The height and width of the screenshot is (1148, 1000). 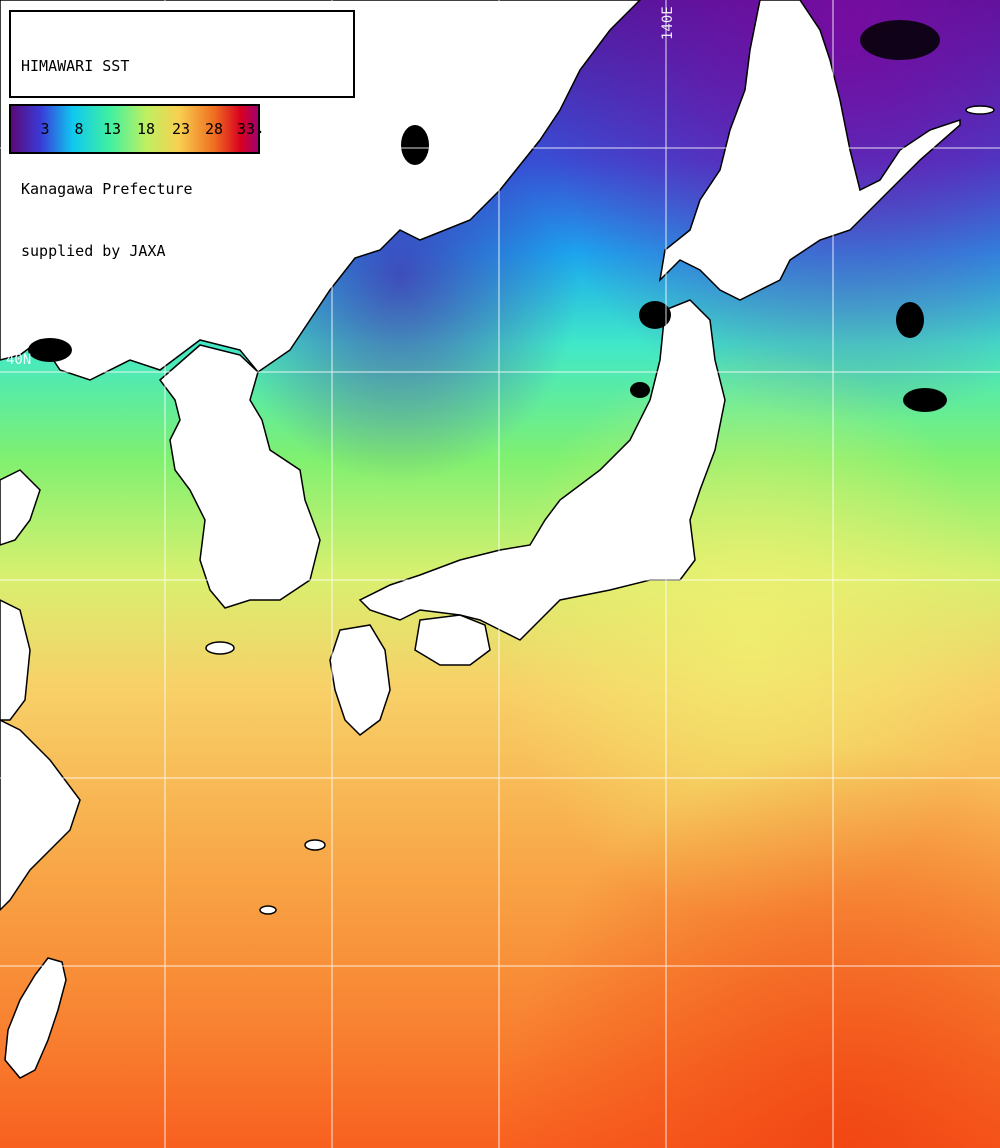 I want to click on legend-tick: 33, so click(x=246, y=129).